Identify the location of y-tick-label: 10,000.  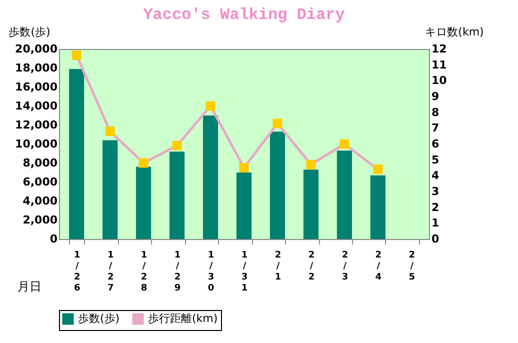
(36, 144).